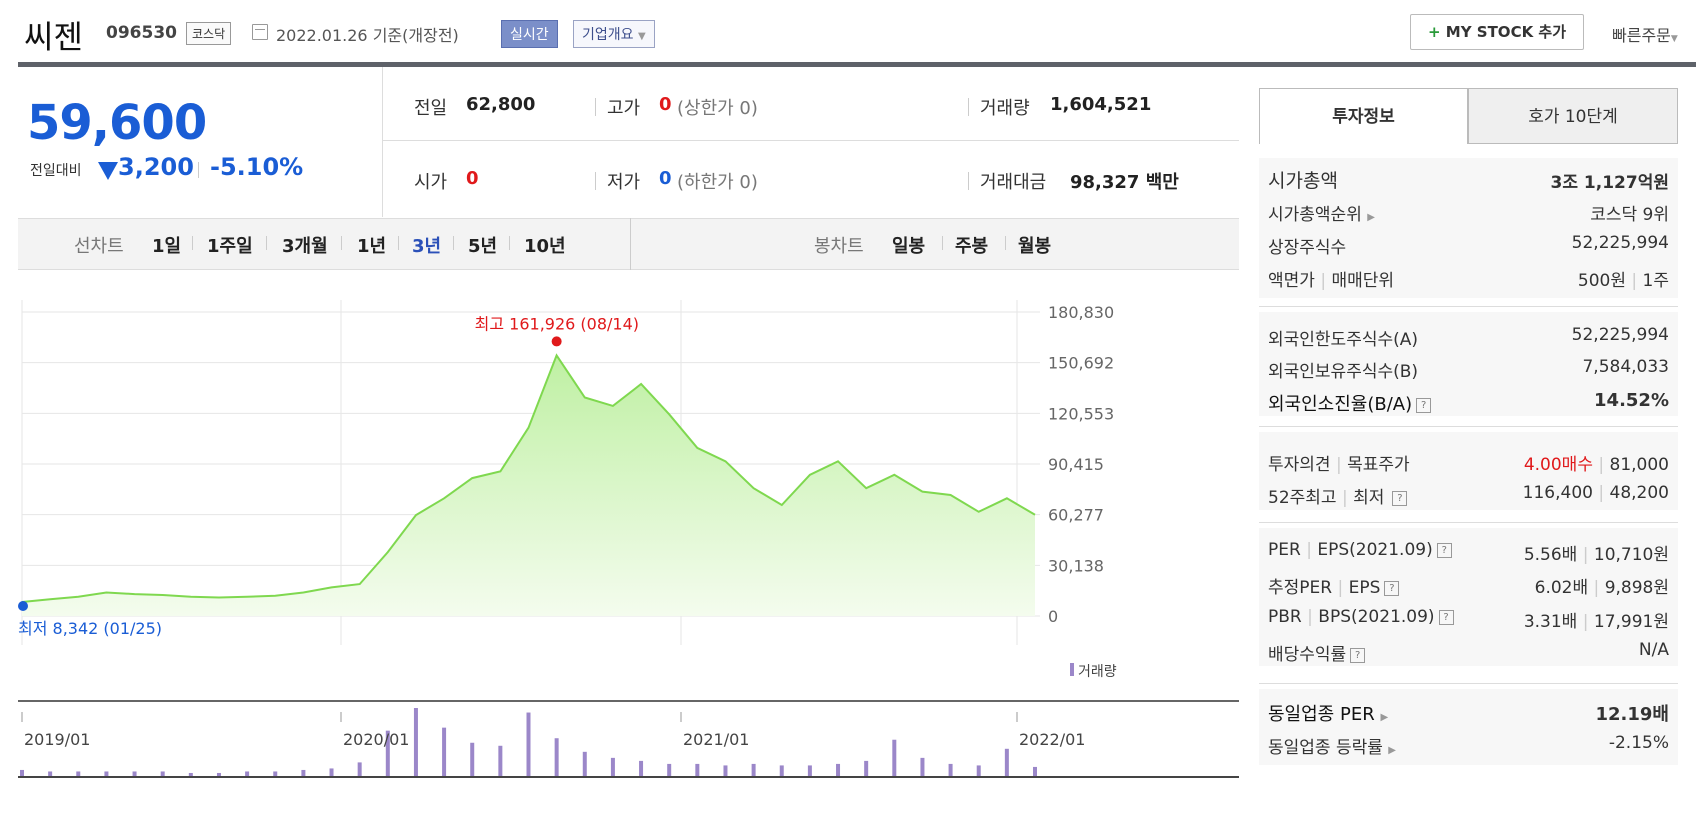 The width and height of the screenshot is (1699, 827). Describe the element at coordinates (99, 246) in the screenshot. I see `line-chart-label: 선차트` at that location.